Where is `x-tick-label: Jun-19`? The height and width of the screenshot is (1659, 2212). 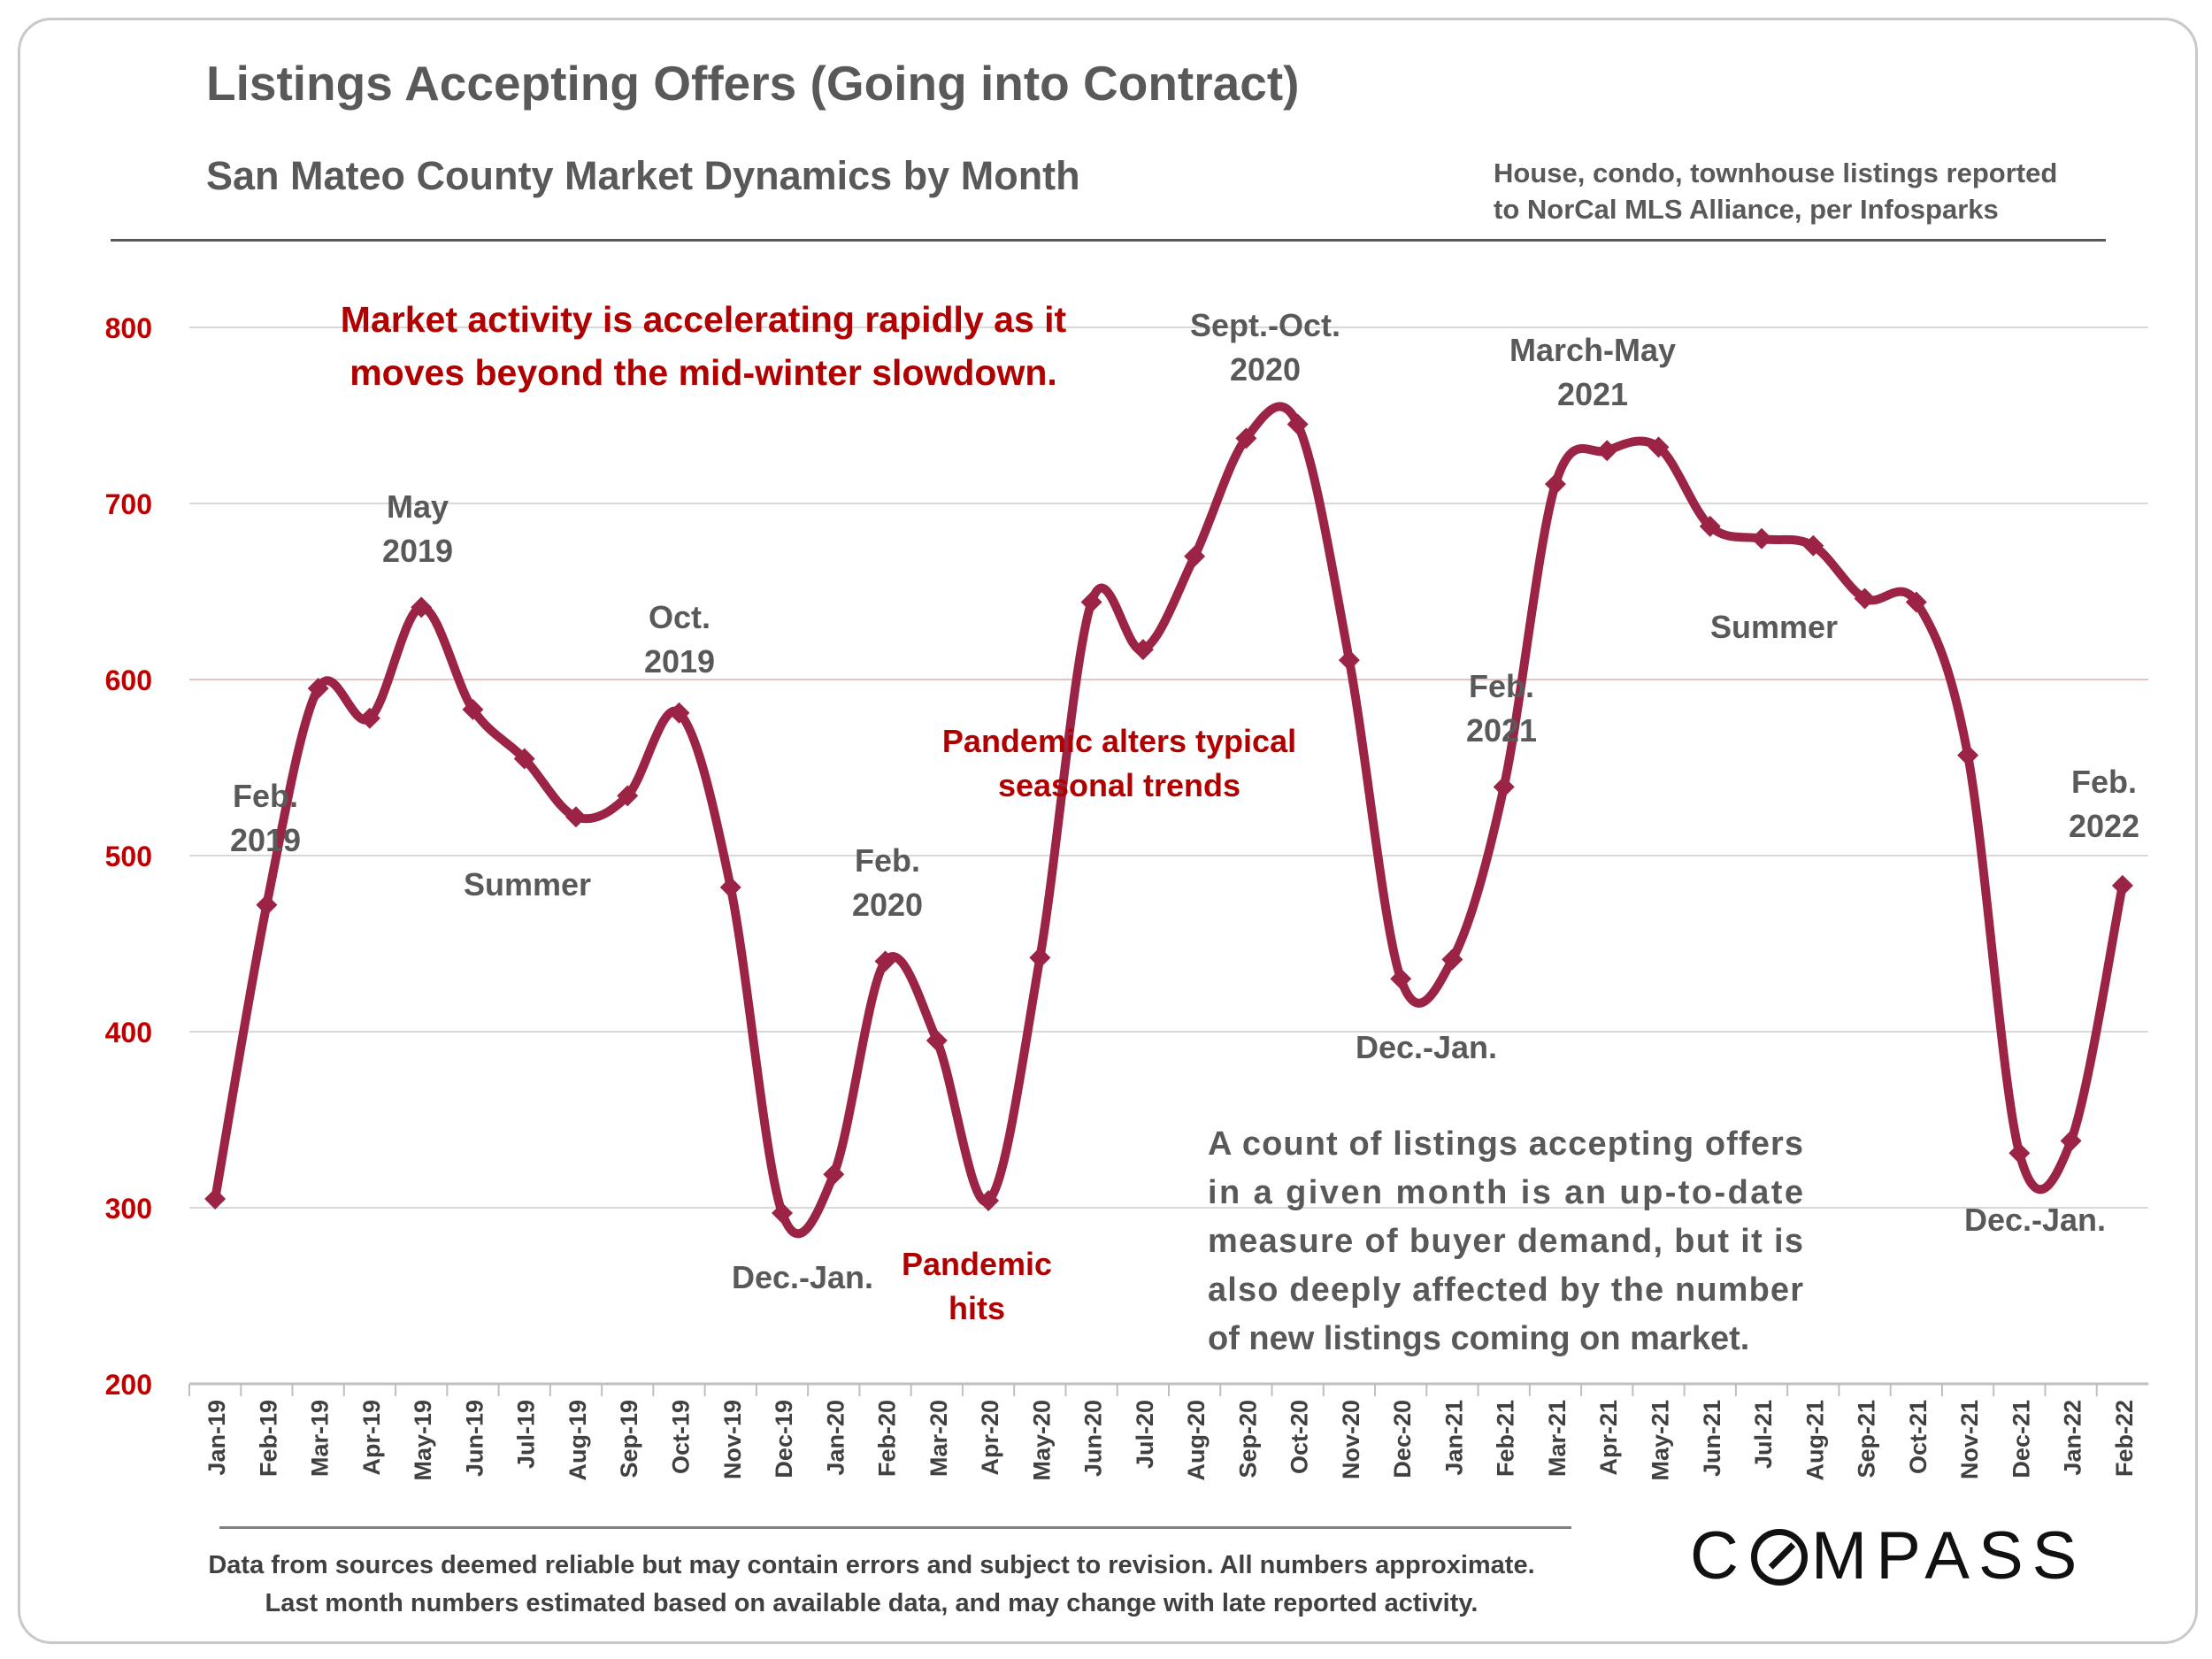 x-tick-label: Jun-19 is located at coordinates (475, 1439).